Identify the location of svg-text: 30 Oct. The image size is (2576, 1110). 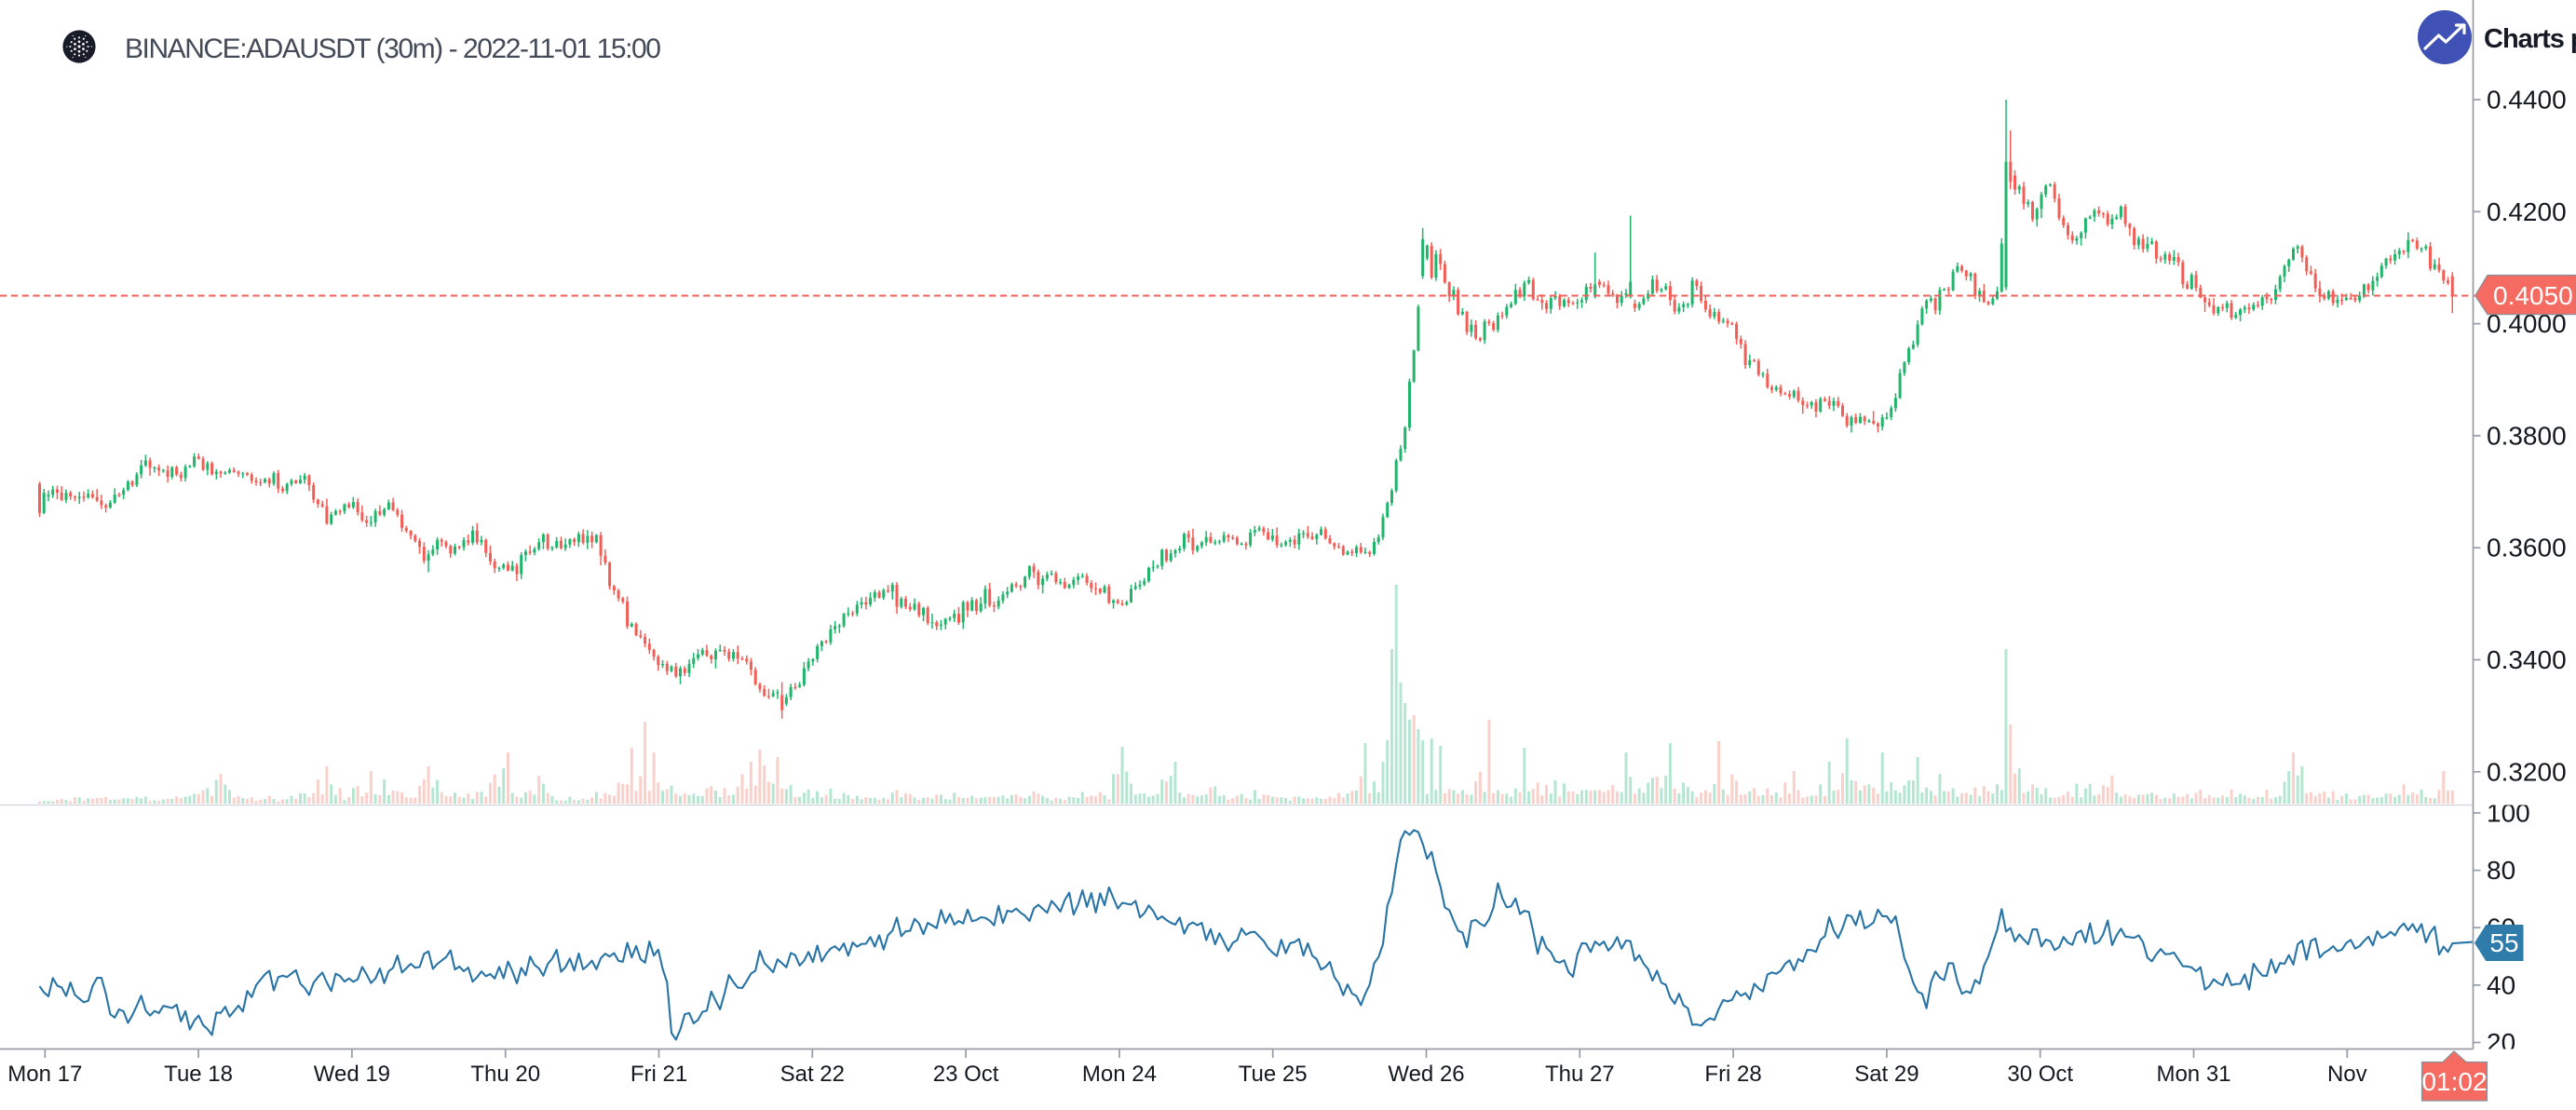
(2040, 1074).